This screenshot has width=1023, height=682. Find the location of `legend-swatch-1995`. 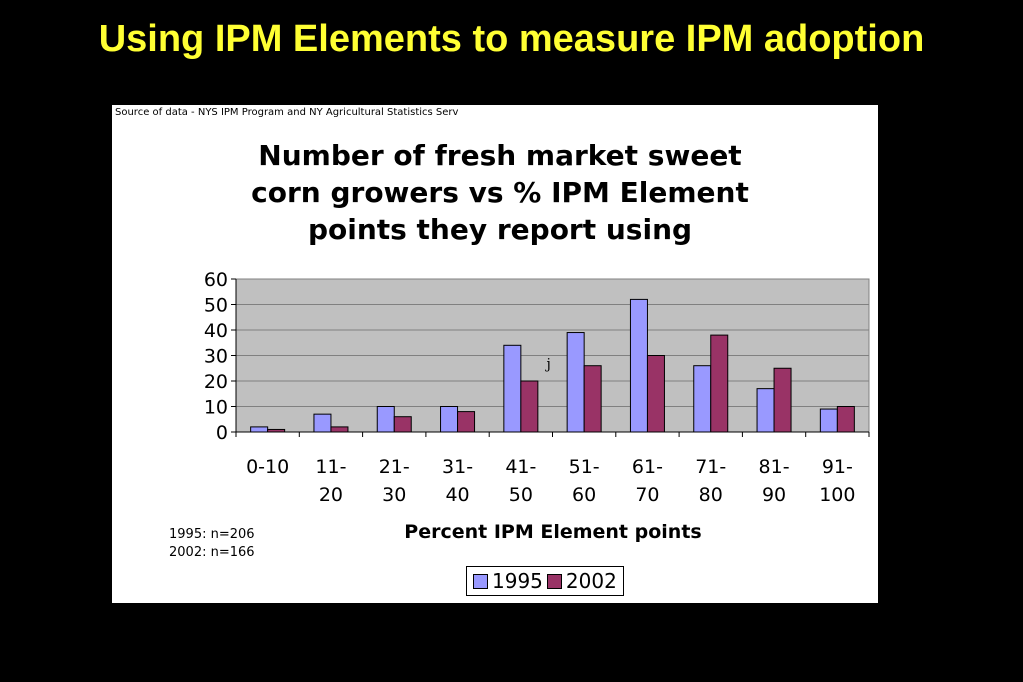

legend-swatch-1995 is located at coordinates (480, 581).